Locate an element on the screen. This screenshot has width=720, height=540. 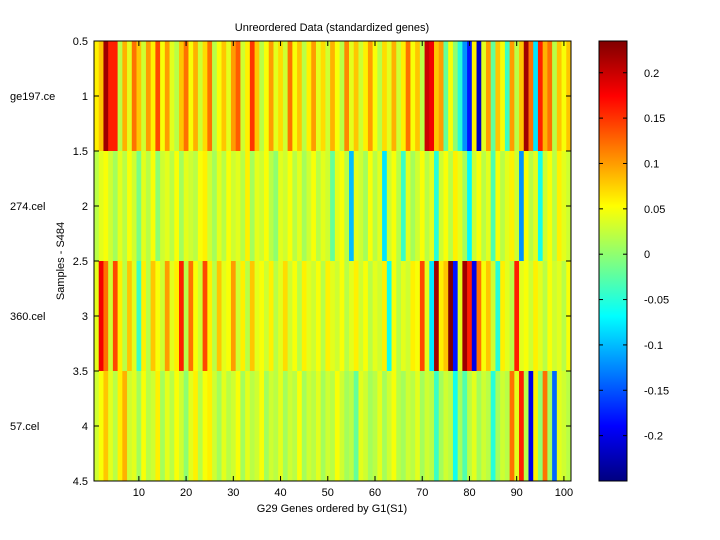
row-labels: ge197.ce 274.cel 360.cel 57.cel is located at coordinates (32, 262).